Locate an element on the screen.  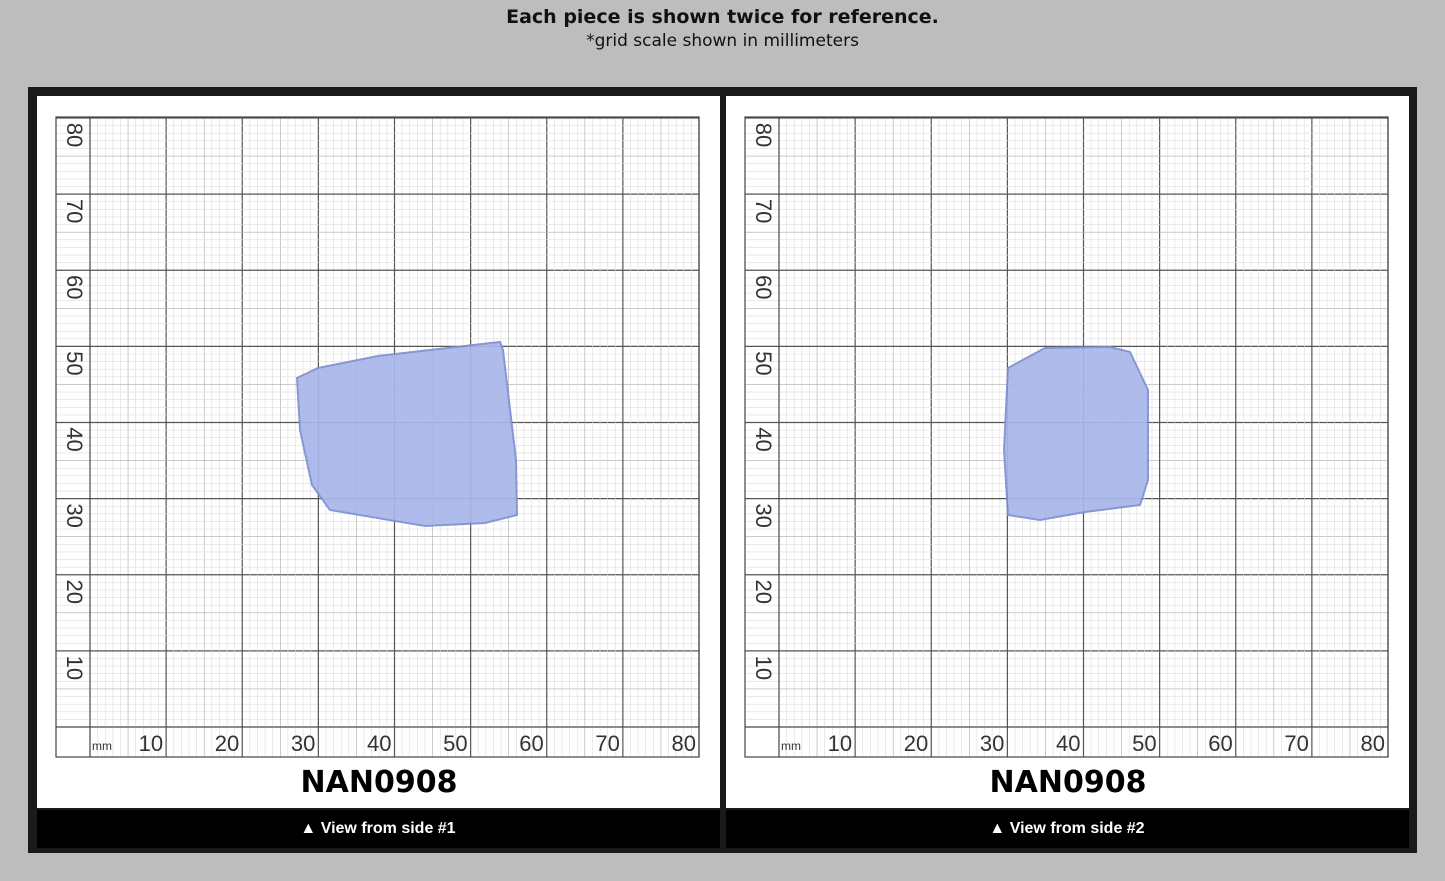
caption: ▲ View from side #1 is located at coordinates (377, 828).